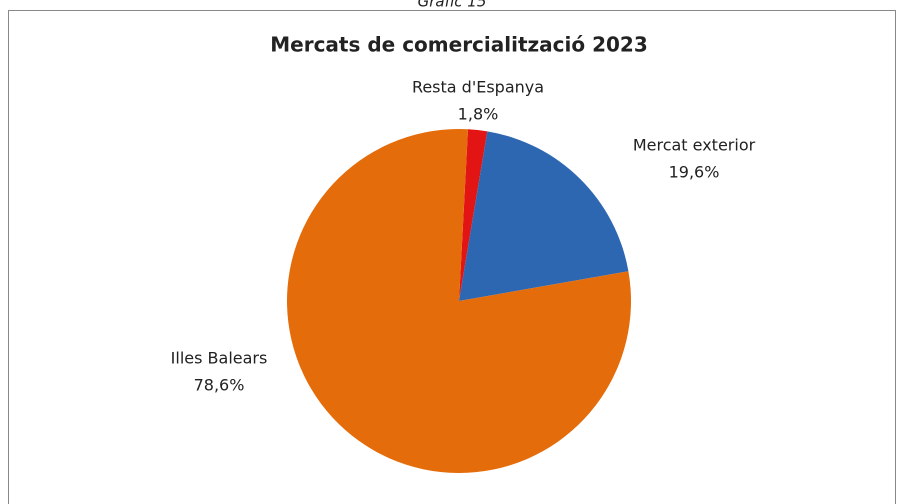 Image resolution: width=904 pixels, height=504 pixels. What do you see at coordinates (219, 358) in the screenshot?
I see `slice-label: Illes Balears` at bounding box center [219, 358].